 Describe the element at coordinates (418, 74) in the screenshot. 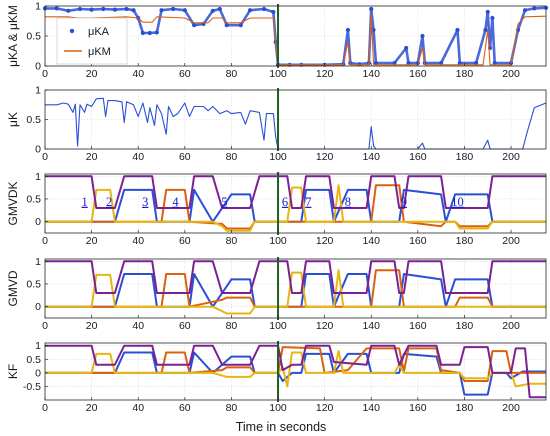

I see `x-tick-label: 160` at that location.